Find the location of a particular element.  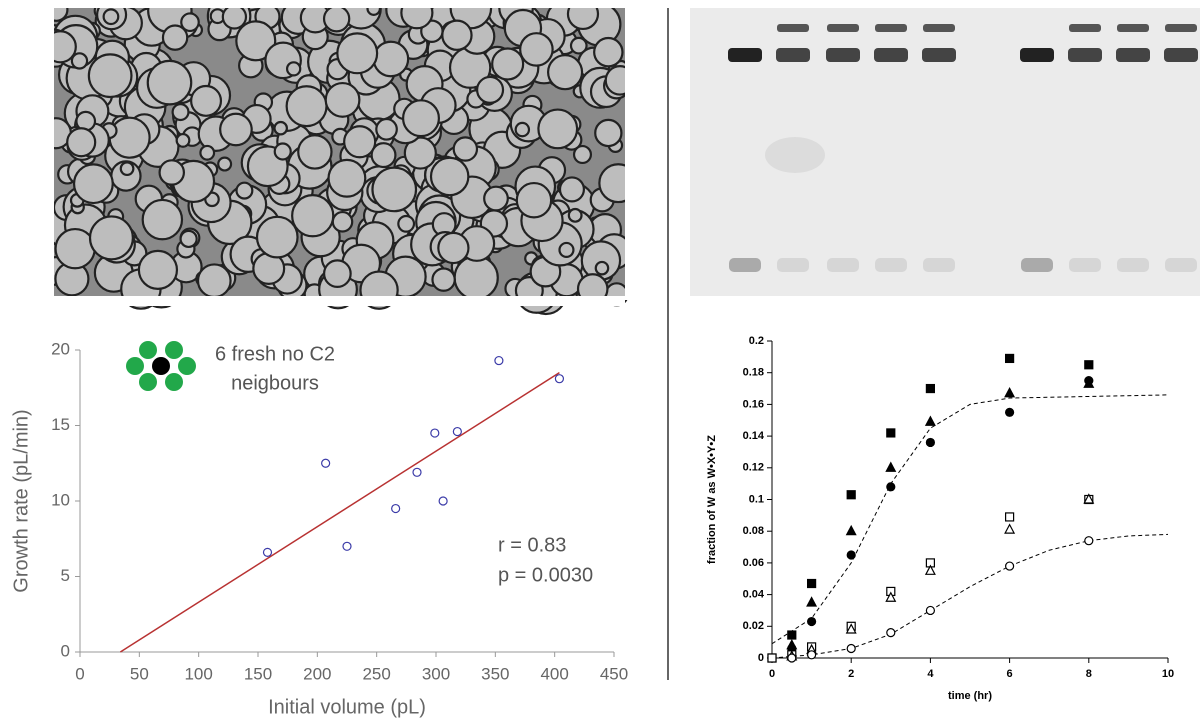

y-tick-label: 0.12 is located at coordinates (753, 468).